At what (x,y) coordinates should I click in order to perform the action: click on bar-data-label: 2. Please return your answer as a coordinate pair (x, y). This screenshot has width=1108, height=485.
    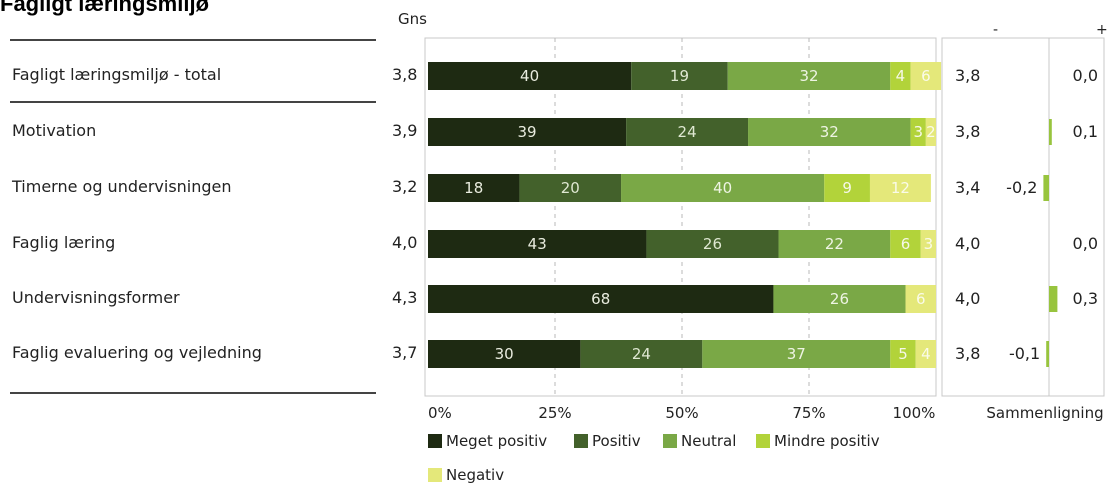
    Looking at the image, I should click on (931, 132).